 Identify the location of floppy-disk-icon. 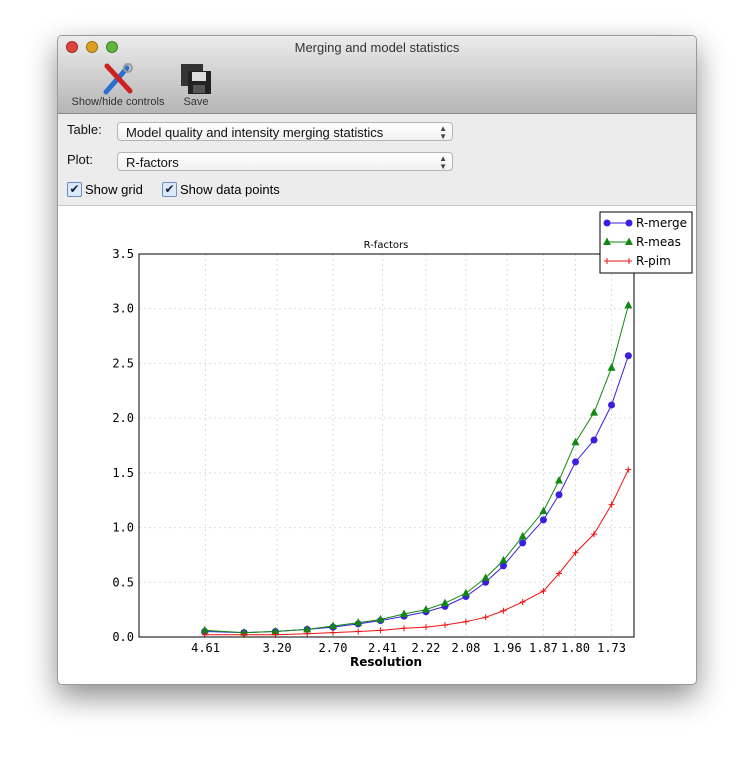
(196, 79).